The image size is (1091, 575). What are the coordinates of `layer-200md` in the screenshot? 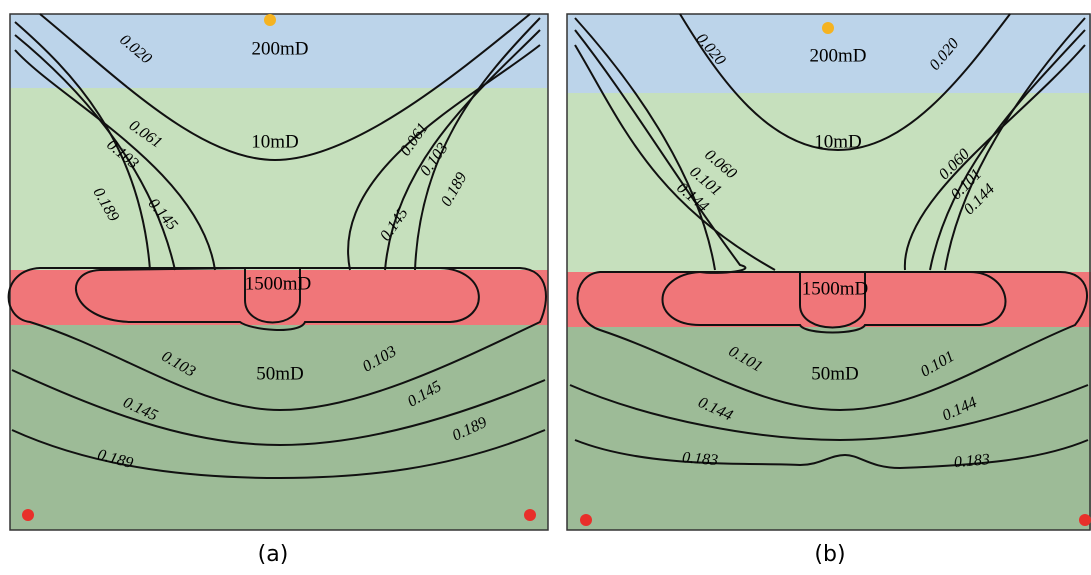 It's located at (279, 51).